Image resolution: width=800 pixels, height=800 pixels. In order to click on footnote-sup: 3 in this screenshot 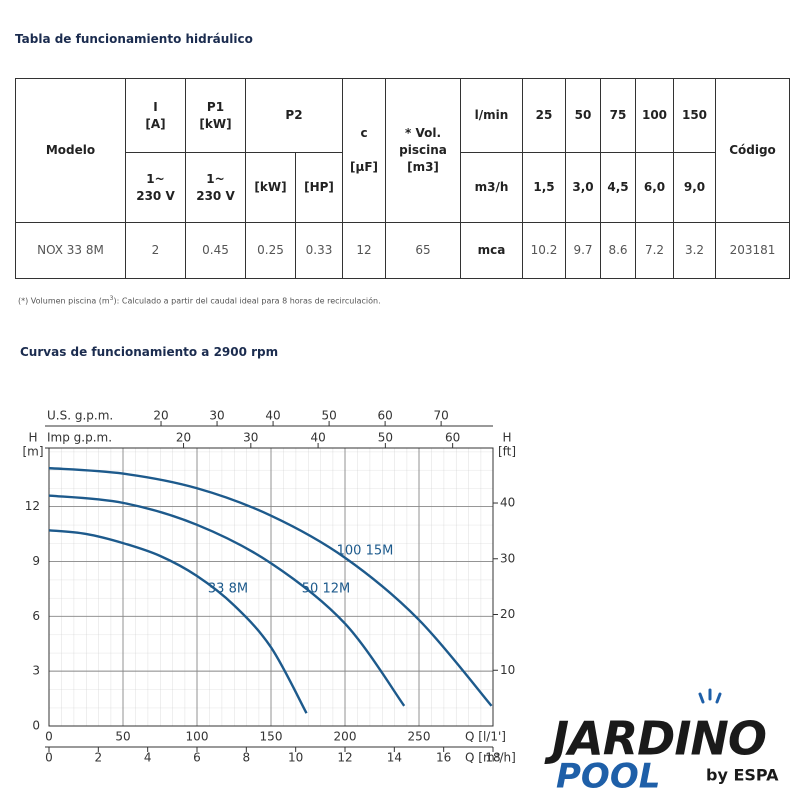, I will do `click(111, 298)`.